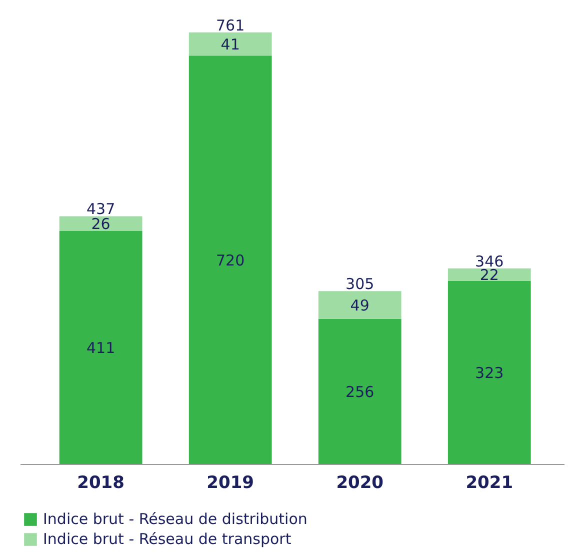  Describe the element at coordinates (490, 483) in the screenshot. I see `x-tick-label: 2021` at that location.